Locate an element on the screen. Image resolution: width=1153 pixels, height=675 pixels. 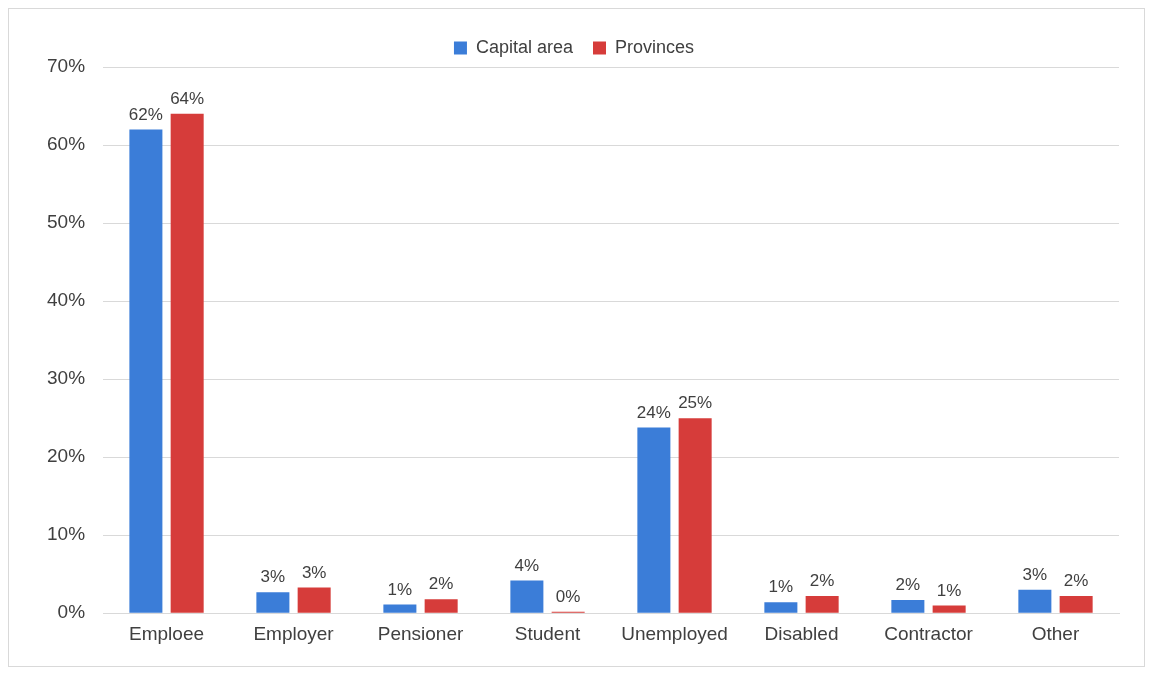
legend-label: Provinces is located at coordinates (655, 46).